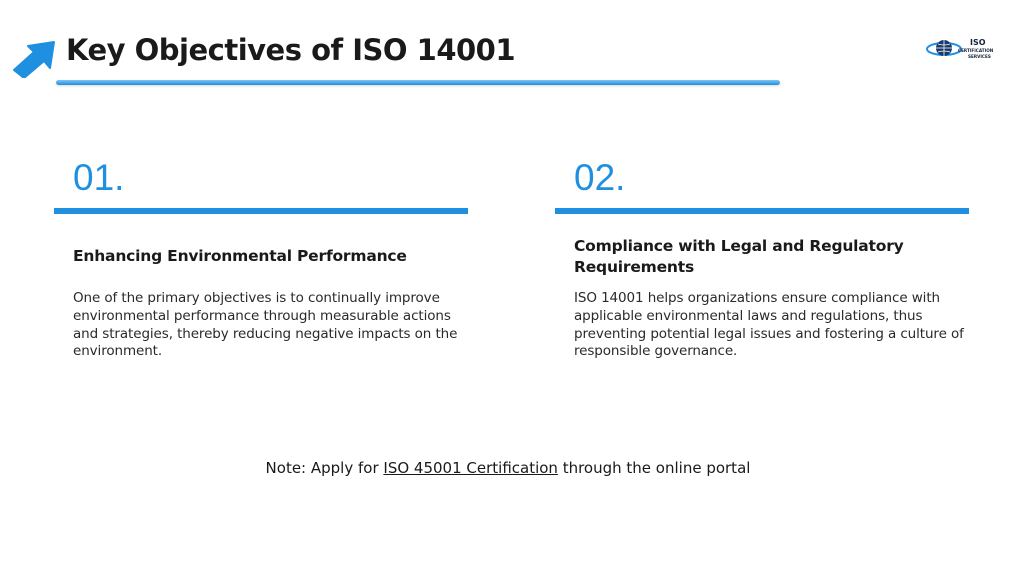 This screenshot has height=576, width=1024. I want to click on objective-number: 02., so click(600, 177).